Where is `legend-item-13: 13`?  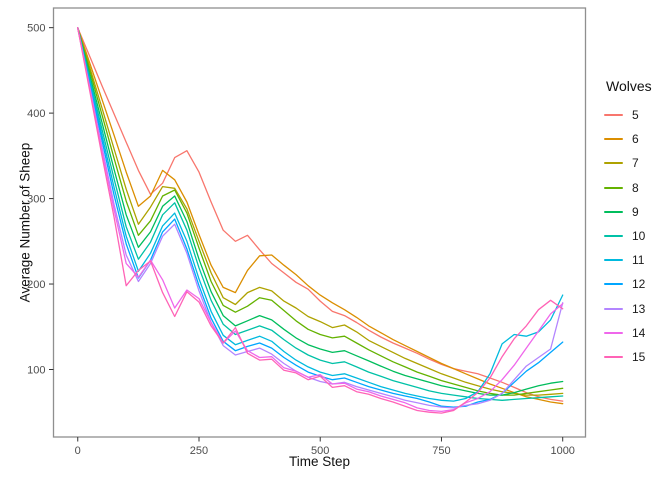 legend-item-13: 13 is located at coordinates (628, 309).